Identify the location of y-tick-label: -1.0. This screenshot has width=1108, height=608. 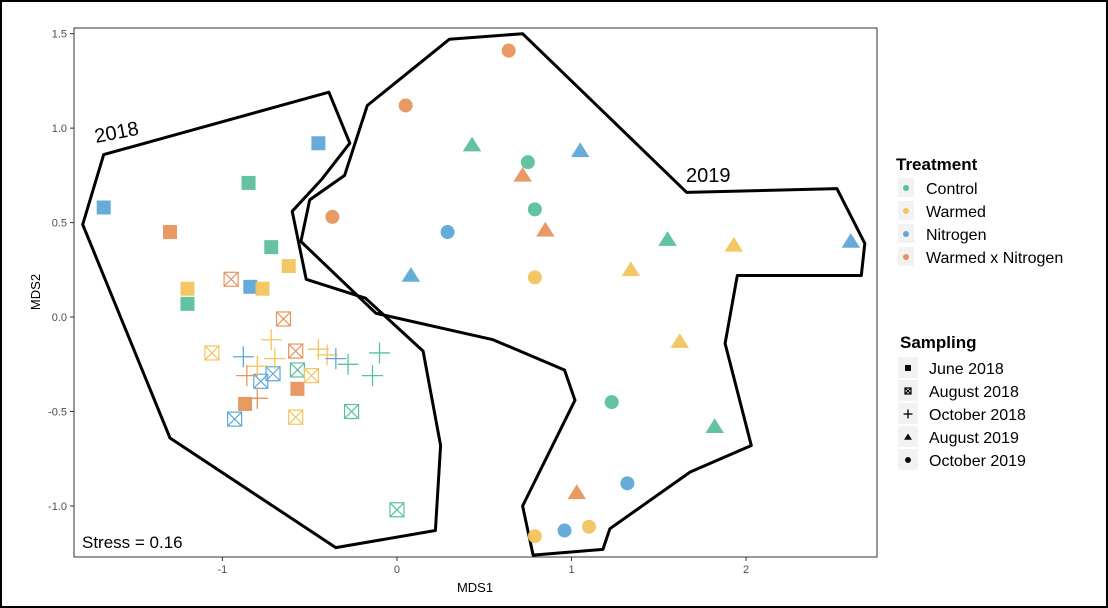
(57, 507).